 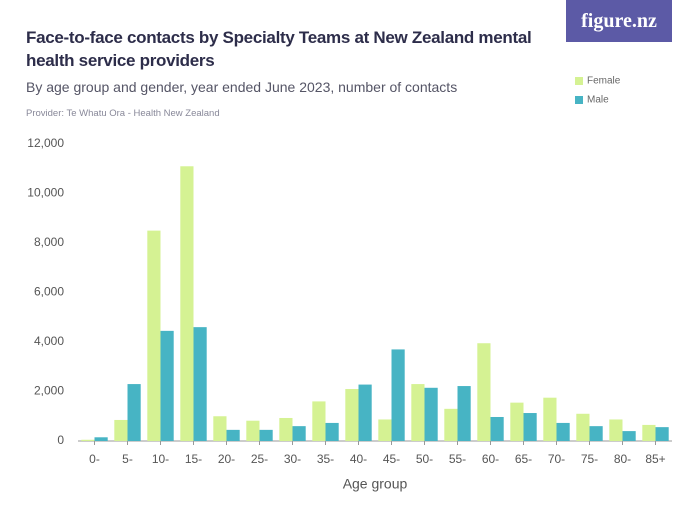 What do you see at coordinates (49, 391) in the screenshot?
I see `y-tick-label: 2,000` at bounding box center [49, 391].